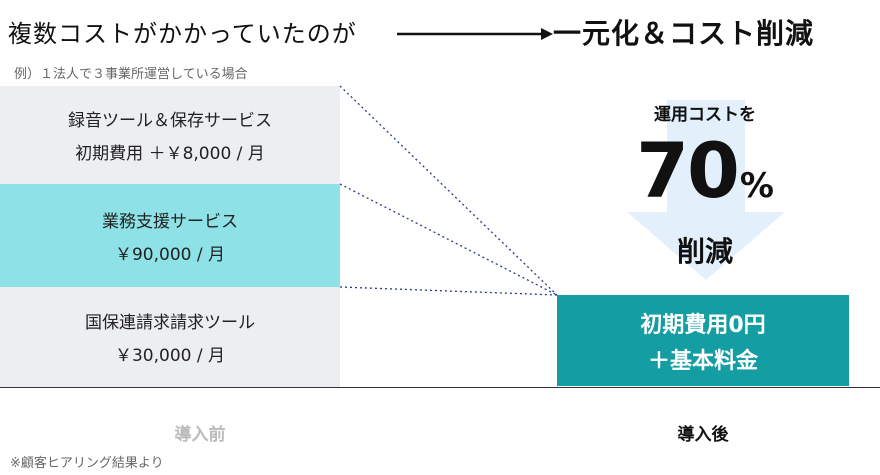  Describe the element at coordinates (170, 154) in the screenshot. I see `before-item-price: 初期費用 ＋￥8,000 / 月` at that location.